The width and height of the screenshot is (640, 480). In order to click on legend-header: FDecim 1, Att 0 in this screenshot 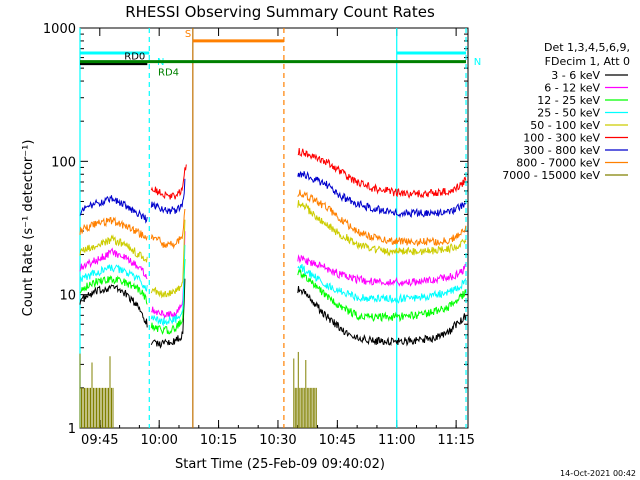, I will do `click(587, 61)`.